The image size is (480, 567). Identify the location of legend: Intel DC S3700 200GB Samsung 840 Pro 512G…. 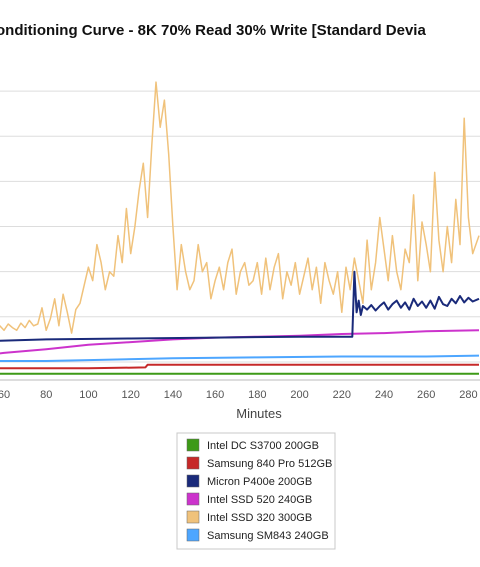
(256, 491).